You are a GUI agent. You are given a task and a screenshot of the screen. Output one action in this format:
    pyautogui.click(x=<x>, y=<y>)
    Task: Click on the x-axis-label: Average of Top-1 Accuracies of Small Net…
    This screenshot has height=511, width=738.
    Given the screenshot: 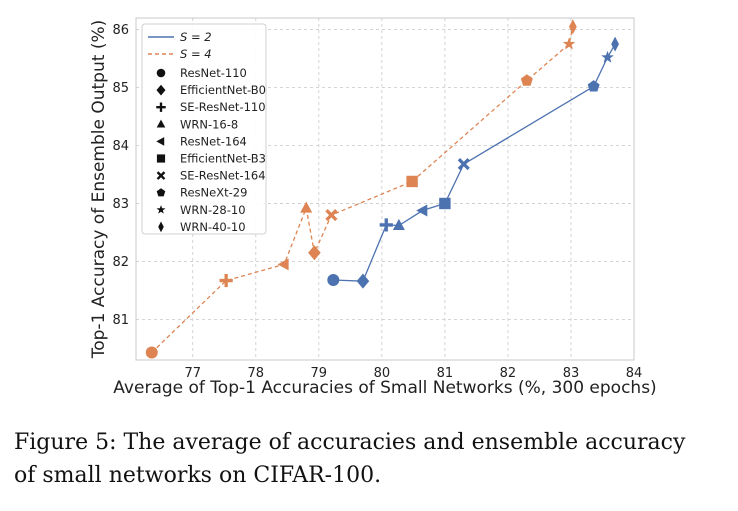 What is the action you would take?
    pyautogui.click(x=384, y=388)
    